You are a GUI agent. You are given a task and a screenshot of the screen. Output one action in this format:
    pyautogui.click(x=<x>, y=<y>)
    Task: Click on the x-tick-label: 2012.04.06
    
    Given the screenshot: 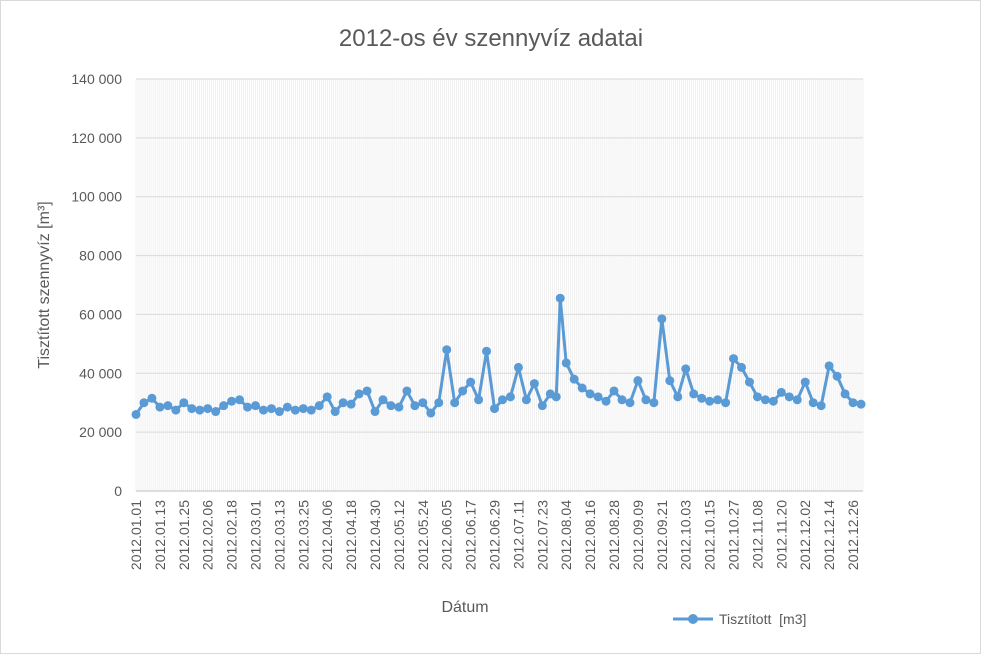 What is the action you would take?
    pyautogui.click(x=327, y=535)
    